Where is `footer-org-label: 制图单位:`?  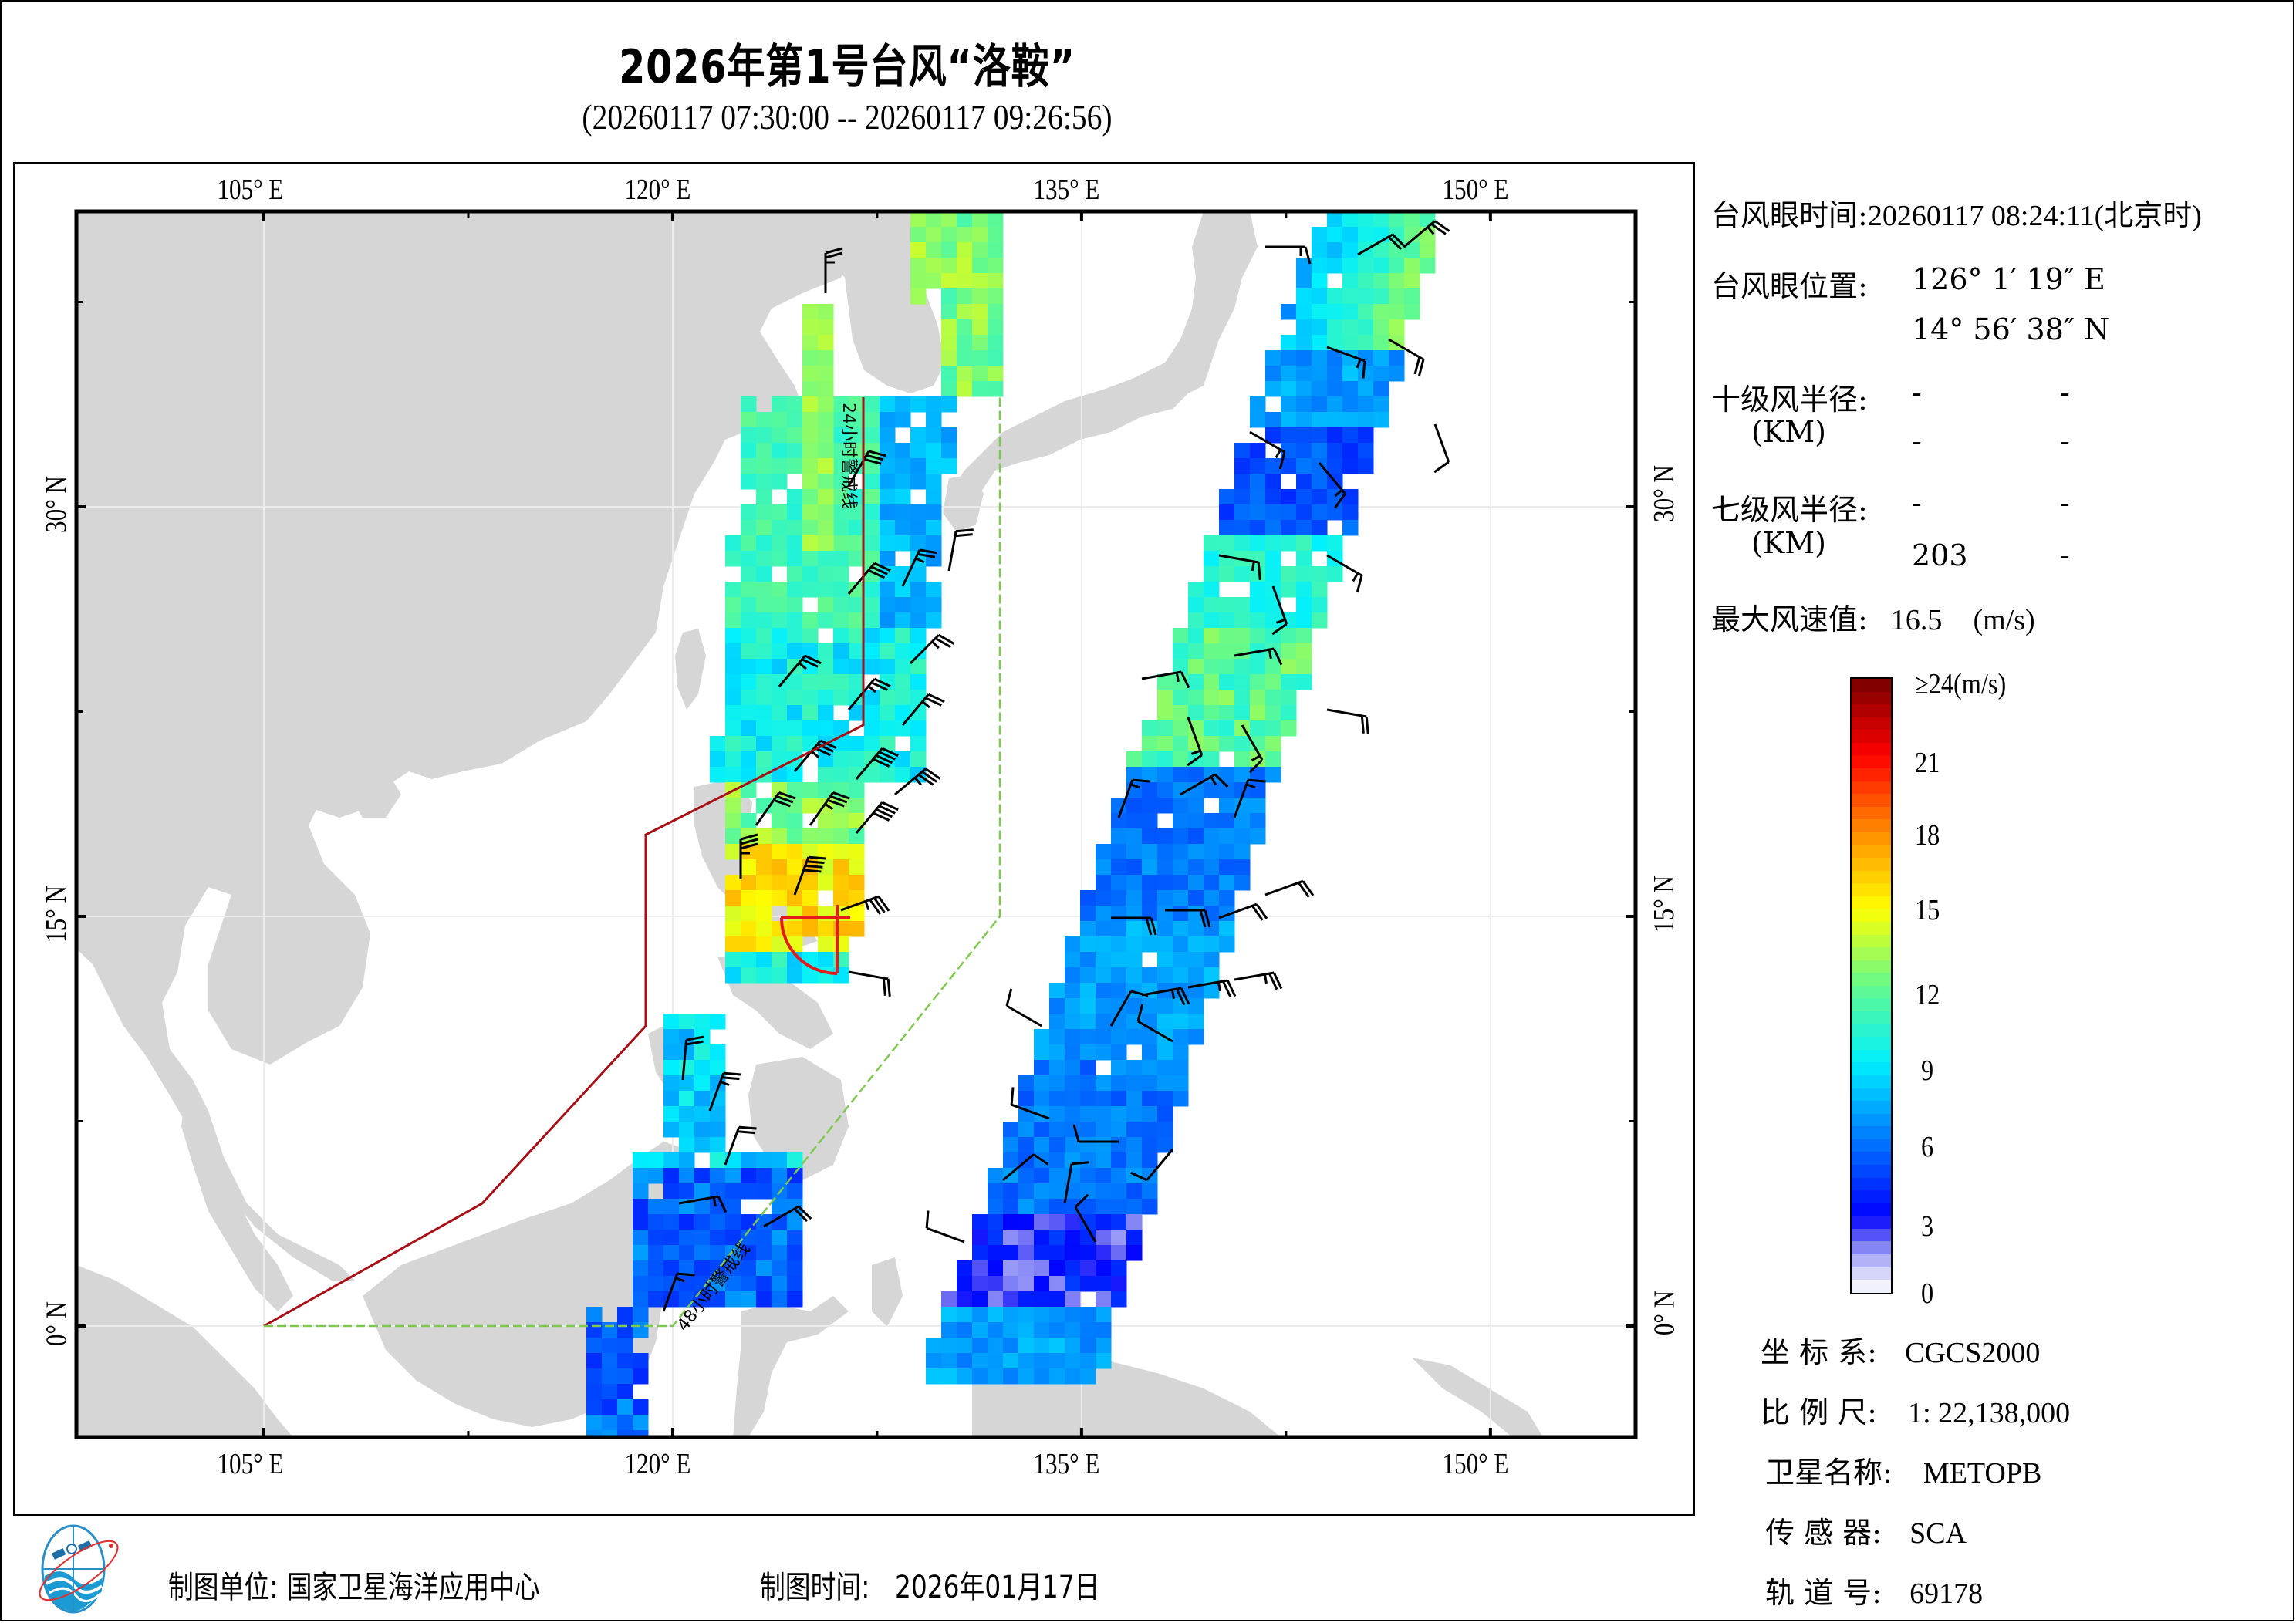
footer-org-label: 制图单位: is located at coordinates (223, 1587).